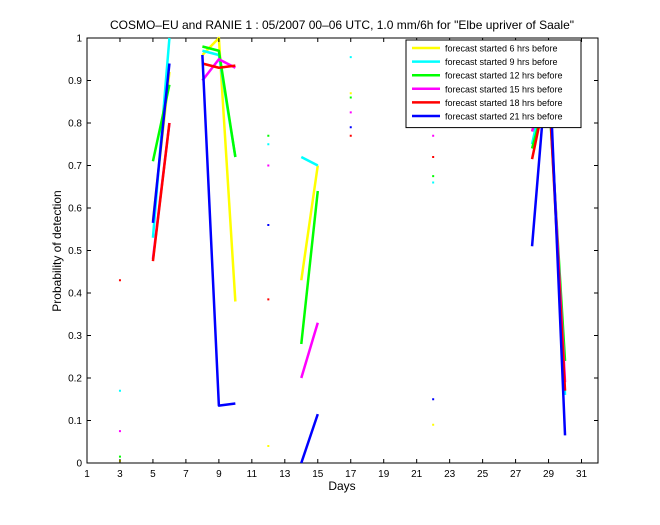 This screenshot has width=660, height=525. I want to click on y-tick-label: 0.7, so click(75, 166).